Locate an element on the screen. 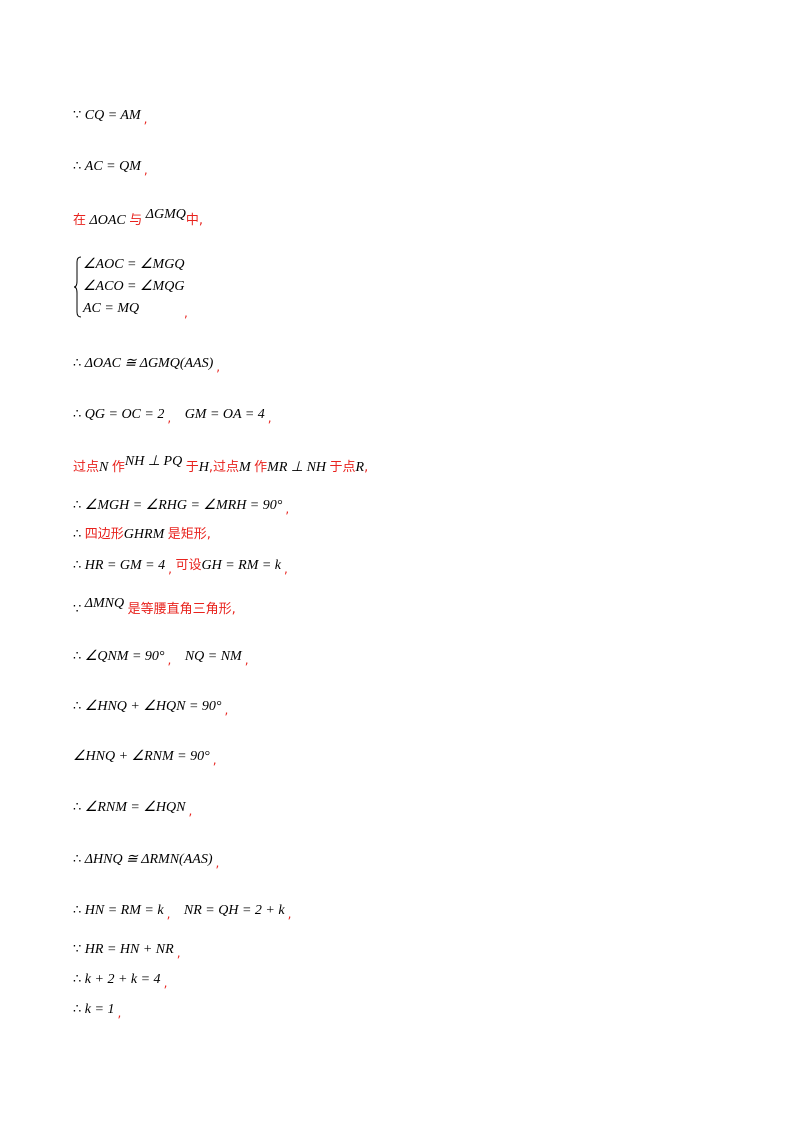  proof-line-11: ∵ ΔMNQ 是等腰直角三角形, is located at coordinates (154, 607).